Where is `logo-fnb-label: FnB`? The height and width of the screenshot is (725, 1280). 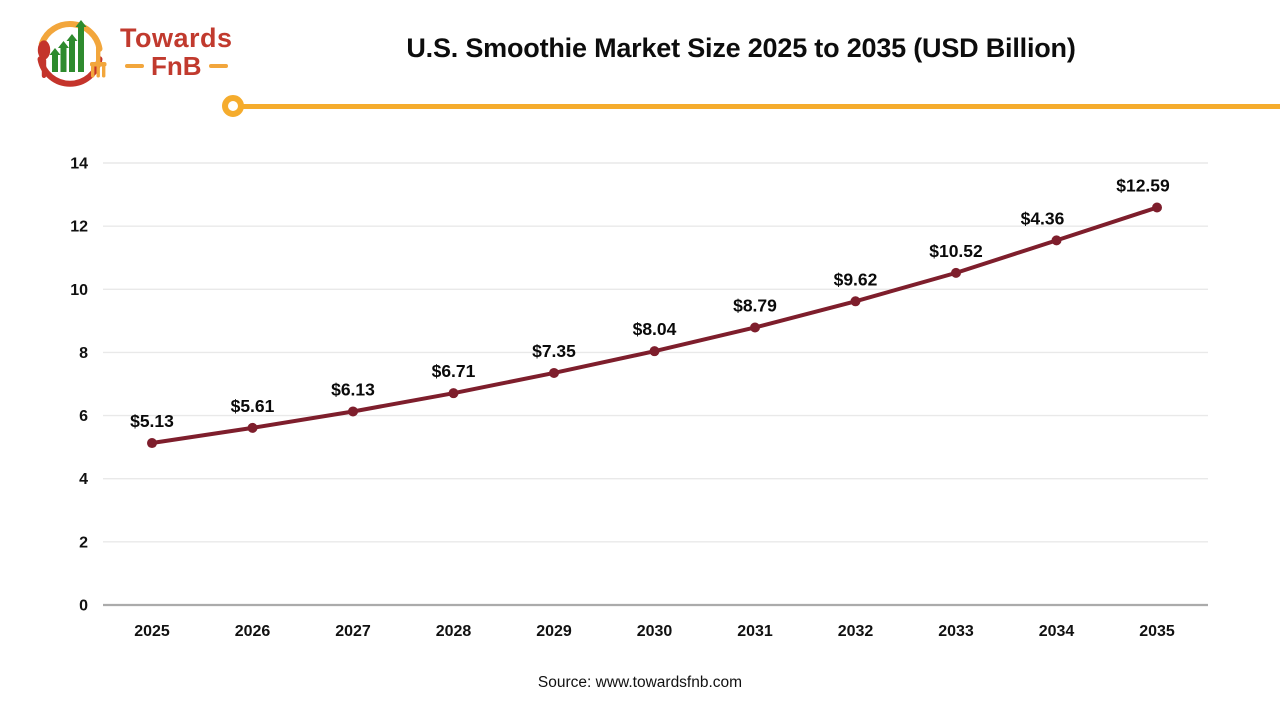
logo-fnb-label: FnB is located at coordinates (176, 65).